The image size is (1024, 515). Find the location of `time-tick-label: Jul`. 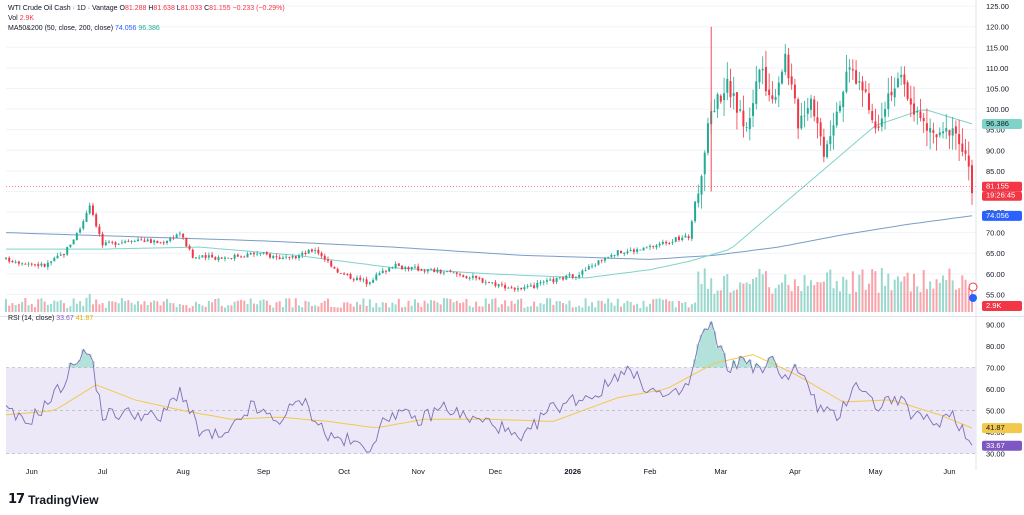

time-tick-label: Jul is located at coordinates (103, 471).